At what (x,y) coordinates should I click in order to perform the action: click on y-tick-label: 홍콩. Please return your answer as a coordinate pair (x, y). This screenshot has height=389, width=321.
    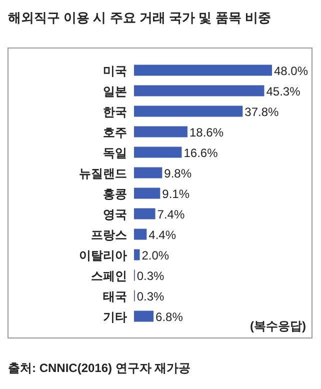
    Looking at the image, I should click on (115, 193).